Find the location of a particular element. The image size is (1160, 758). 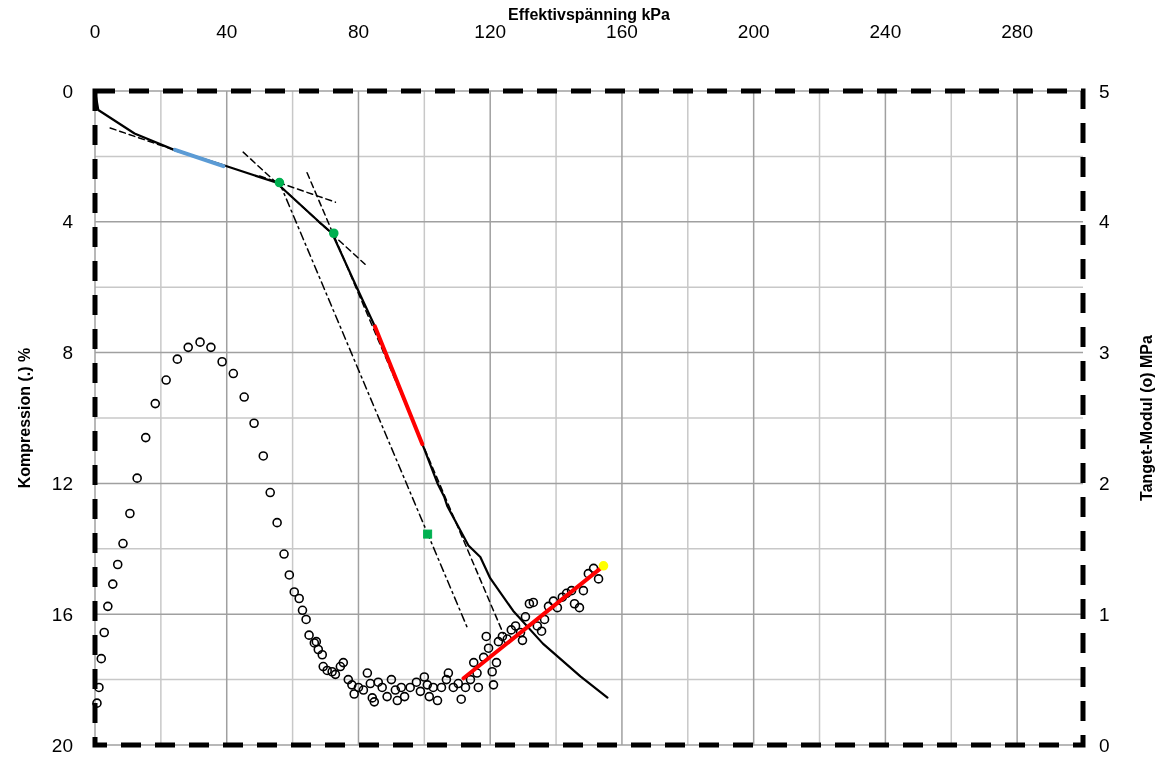

y-tick-label: 0 is located at coordinates (67, 91).